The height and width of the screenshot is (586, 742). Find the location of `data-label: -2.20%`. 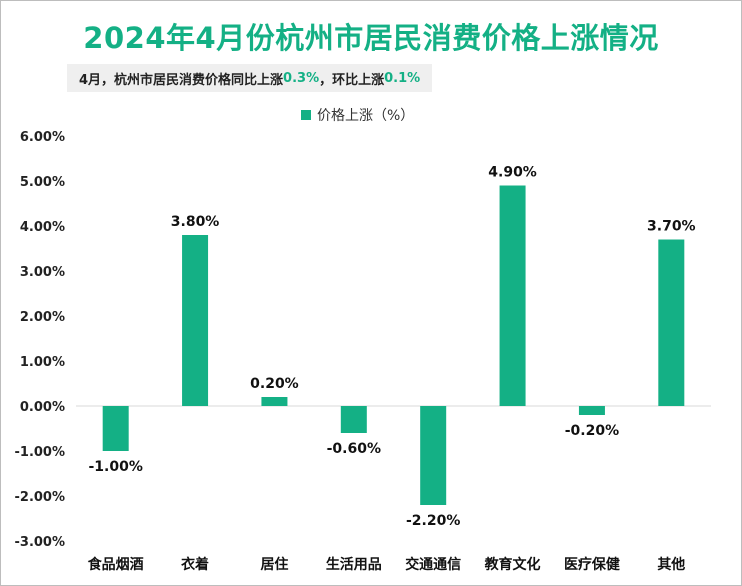

data-label: -2.20% is located at coordinates (433, 521).